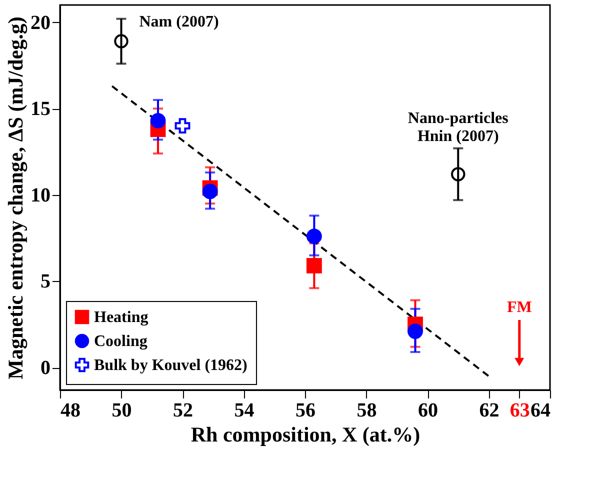 Image resolution: width=606 pixels, height=484 pixels. What do you see at coordinates (40, 23) in the screenshot?
I see `y-tick-label: 20` at bounding box center [40, 23].